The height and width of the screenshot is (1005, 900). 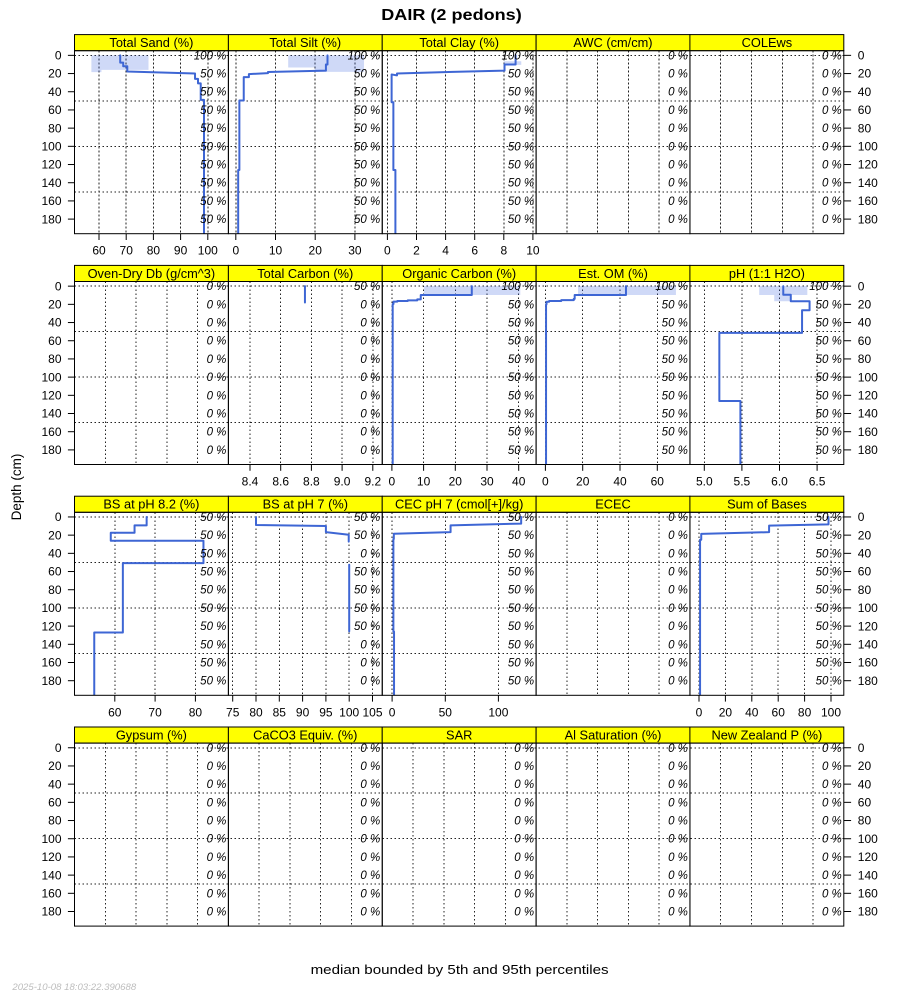 I want to click on svg-text: Total Sand (%), so click(x=151, y=42).